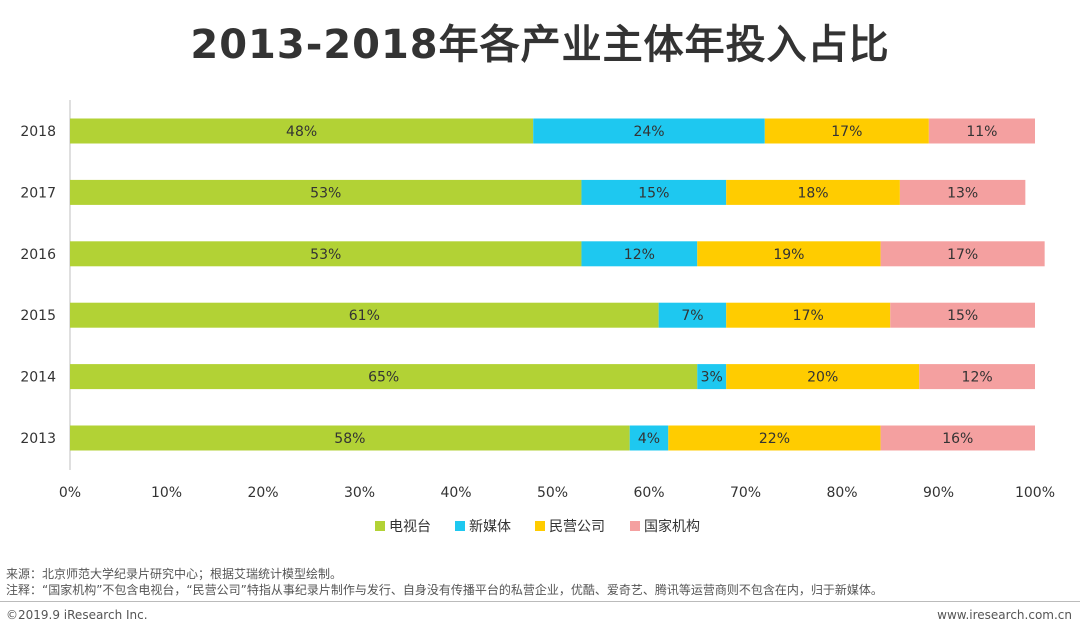 This screenshot has height=637, width=1080. Describe the element at coordinates (672, 526) in the screenshot. I see `legend-label: 国家机构` at that location.